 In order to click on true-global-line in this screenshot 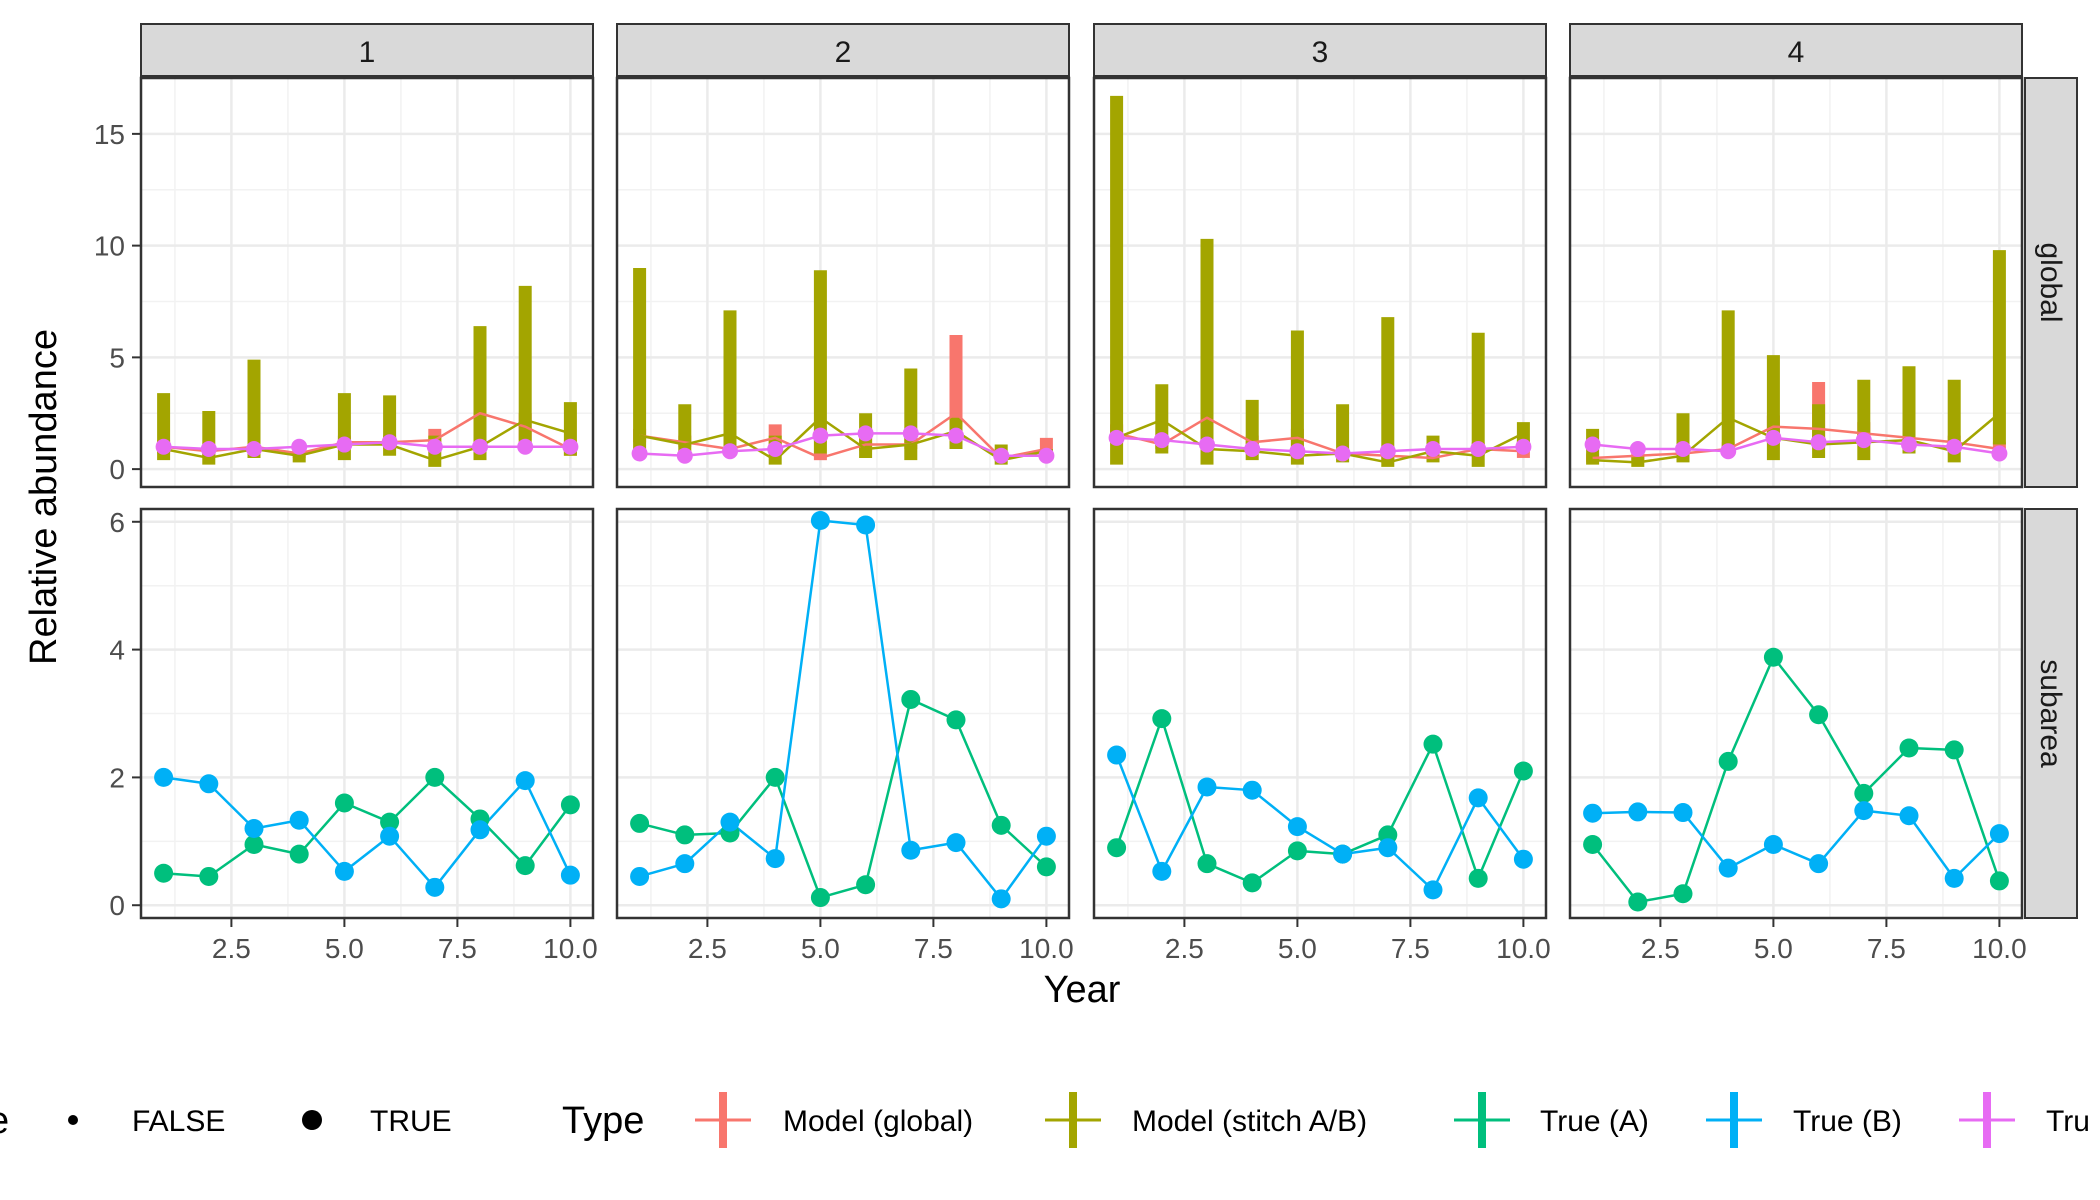, I will do `click(367, 446)`.